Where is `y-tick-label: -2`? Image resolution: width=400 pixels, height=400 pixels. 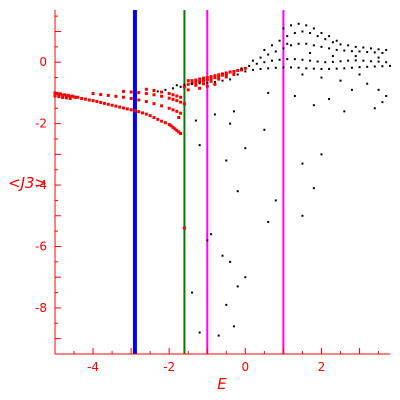 y-tick-label: -2 is located at coordinates (41, 124).